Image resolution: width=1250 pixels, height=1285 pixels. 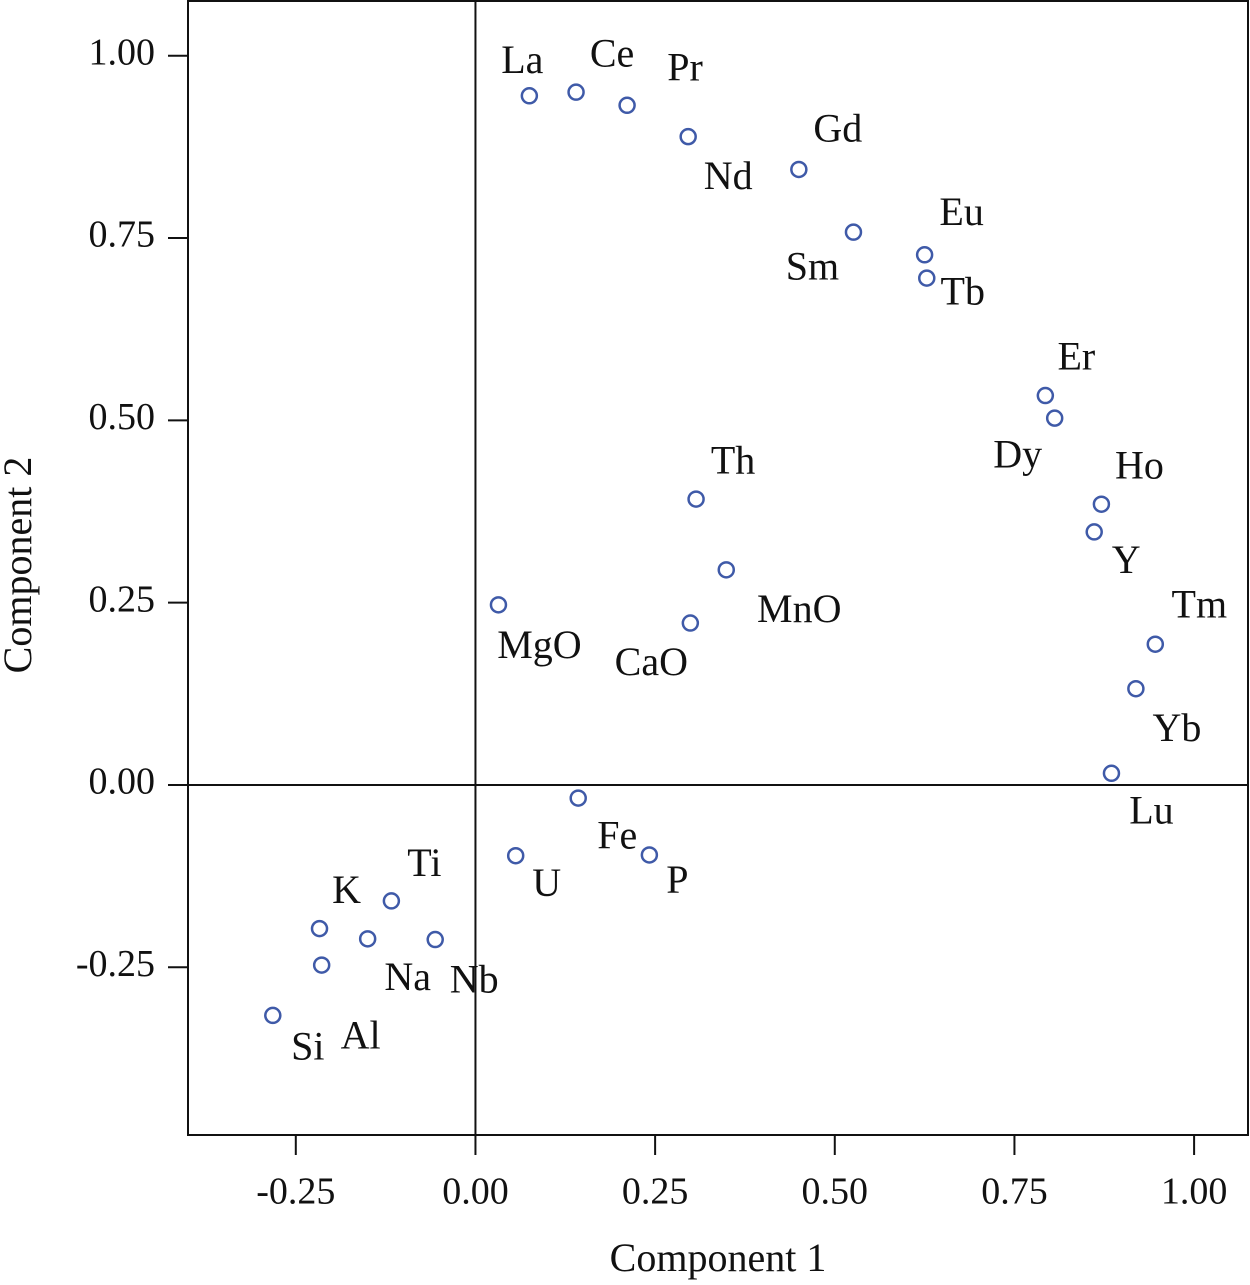 What do you see at coordinates (733, 459) in the screenshot?
I see `point-label: Th` at bounding box center [733, 459].